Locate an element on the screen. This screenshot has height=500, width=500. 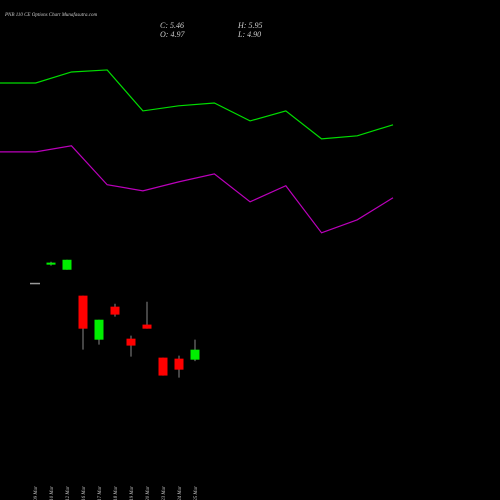
x-tick-label: 10 Mar is located at coordinates (52, 493).